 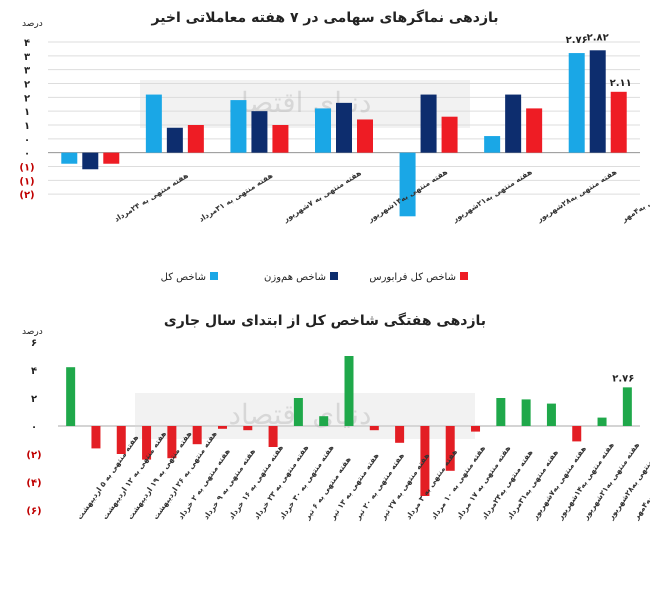 What do you see at coordinates (492, 195) in the screenshot?
I see `chart1-category-label: هفته منتهی به۲۱شهریور` at bounding box center [492, 195].